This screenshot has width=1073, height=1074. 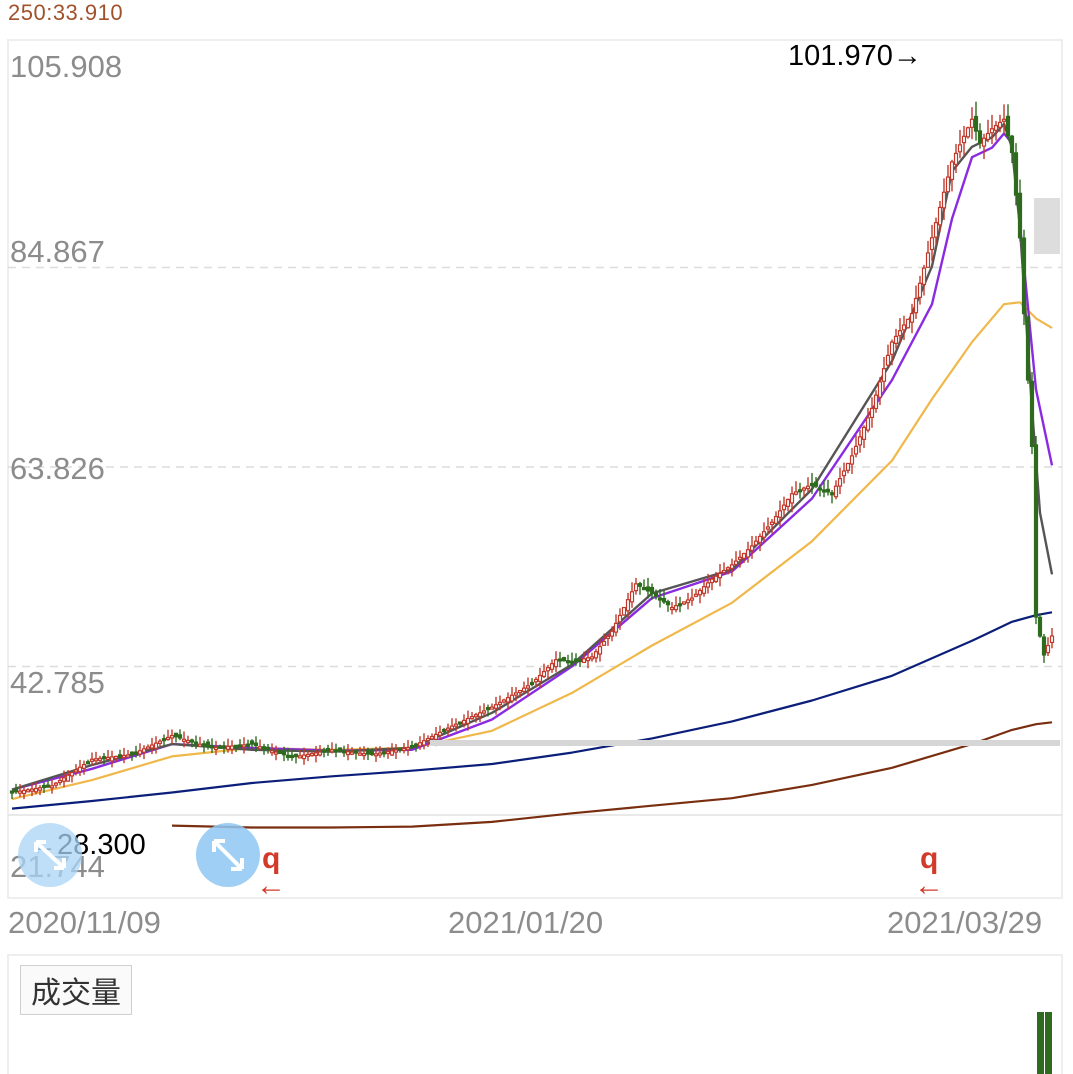 What do you see at coordinates (1047, 226) in the screenshot?
I see `highlight-band` at bounding box center [1047, 226].